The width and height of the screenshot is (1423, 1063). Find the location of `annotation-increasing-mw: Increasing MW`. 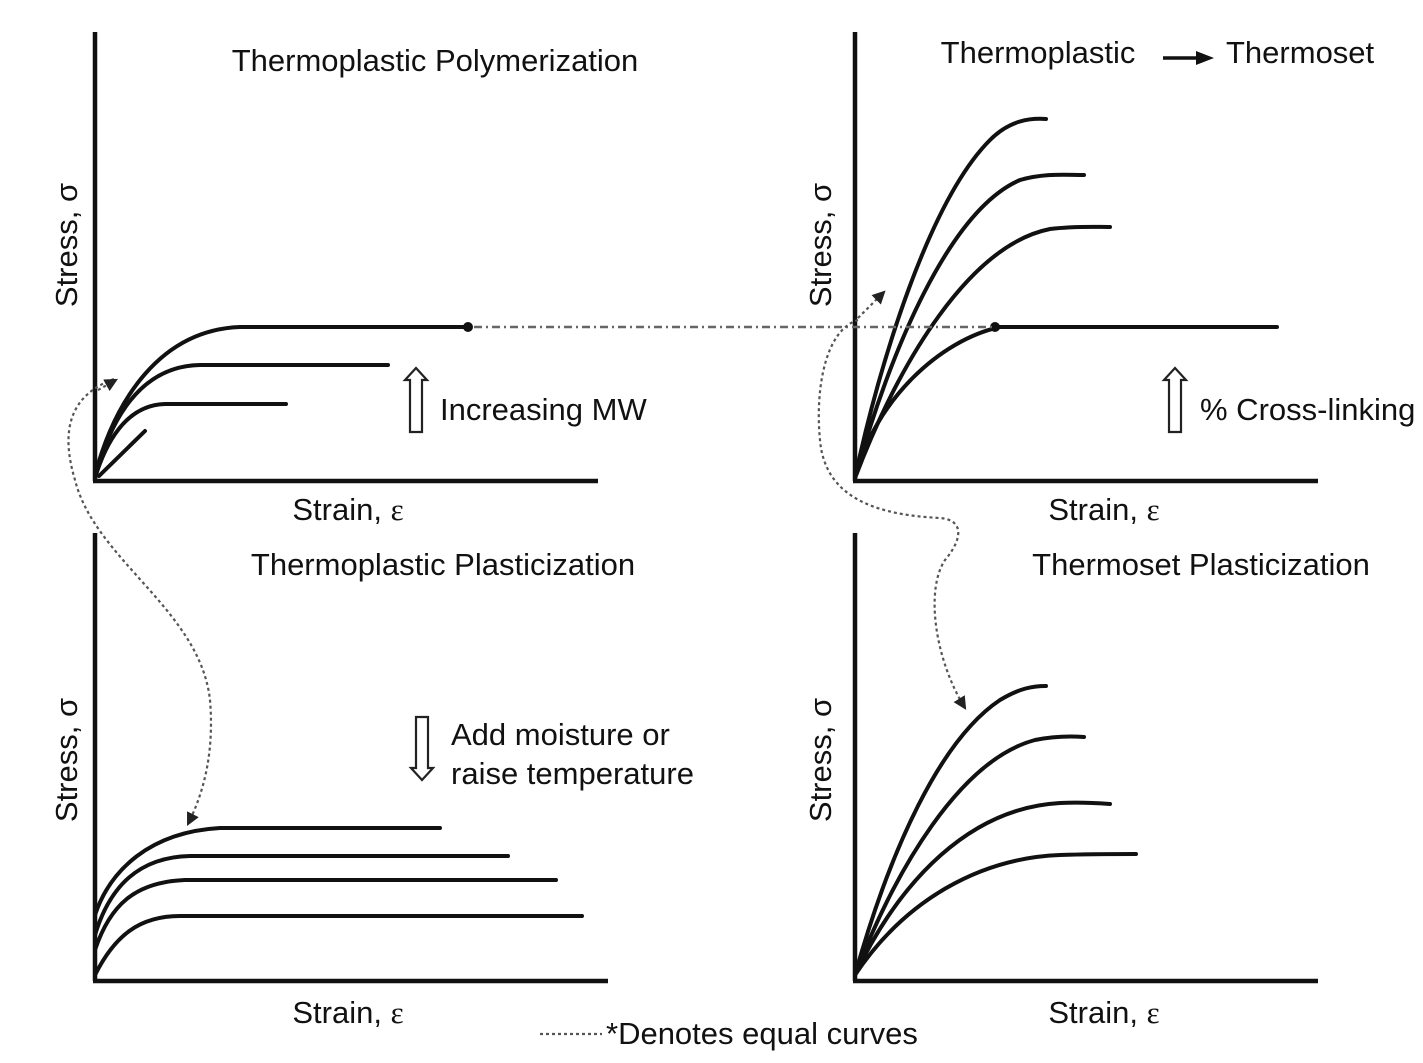

annotation-increasing-mw: Increasing MW is located at coordinates (543, 409).